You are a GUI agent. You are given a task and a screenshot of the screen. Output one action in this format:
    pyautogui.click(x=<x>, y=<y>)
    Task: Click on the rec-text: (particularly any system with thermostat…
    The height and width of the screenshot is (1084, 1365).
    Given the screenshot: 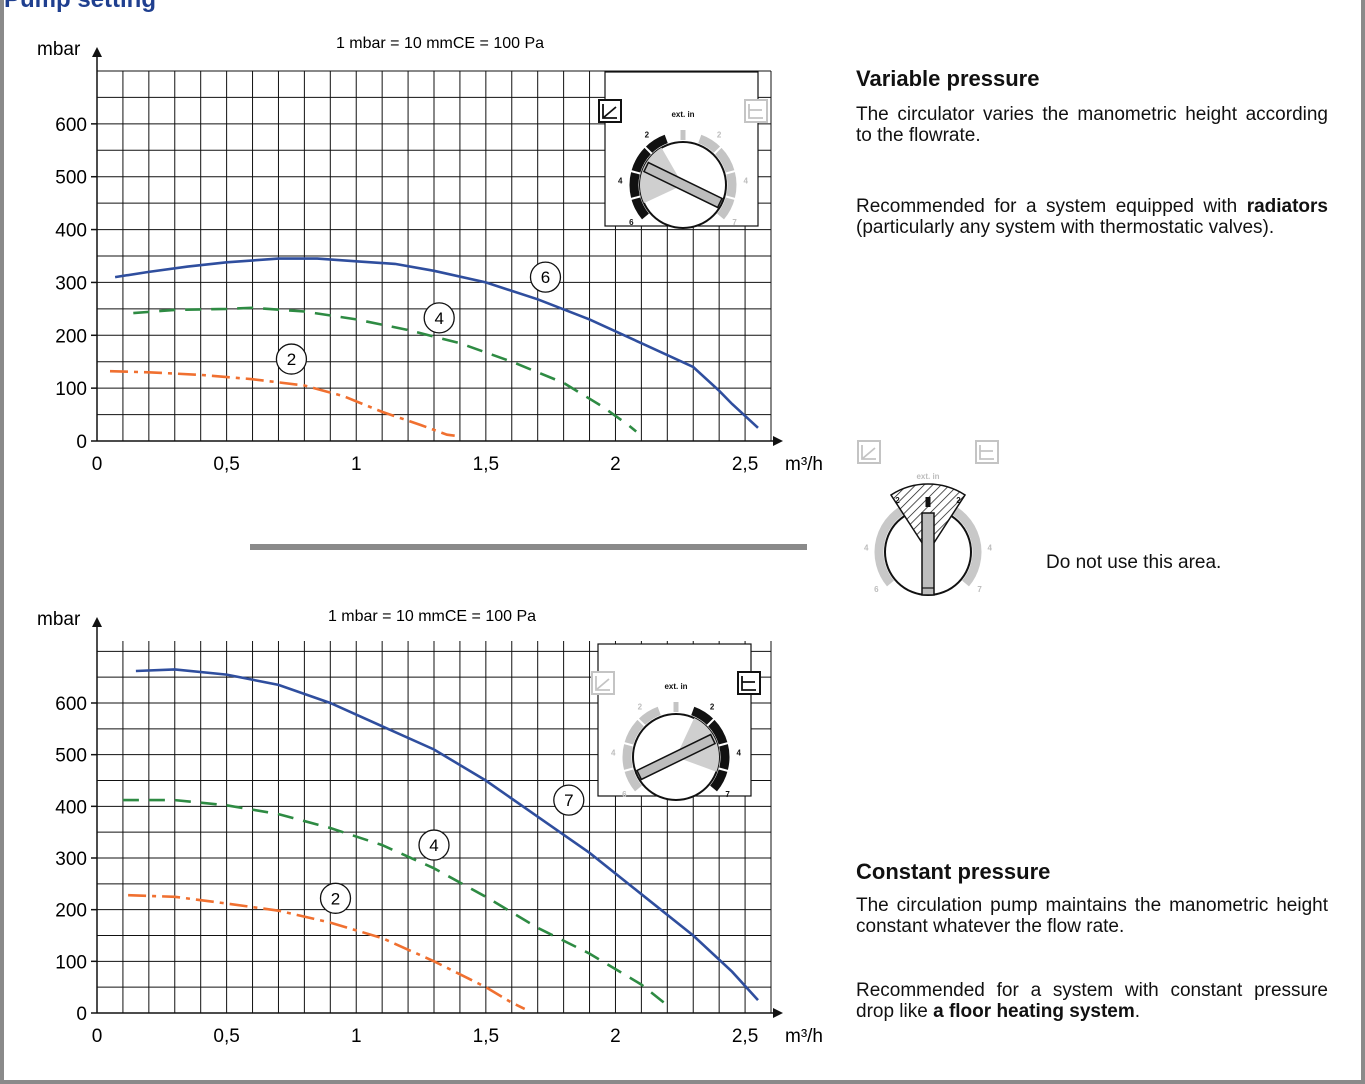 What is the action you would take?
    pyautogui.click(x=1065, y=227)
    